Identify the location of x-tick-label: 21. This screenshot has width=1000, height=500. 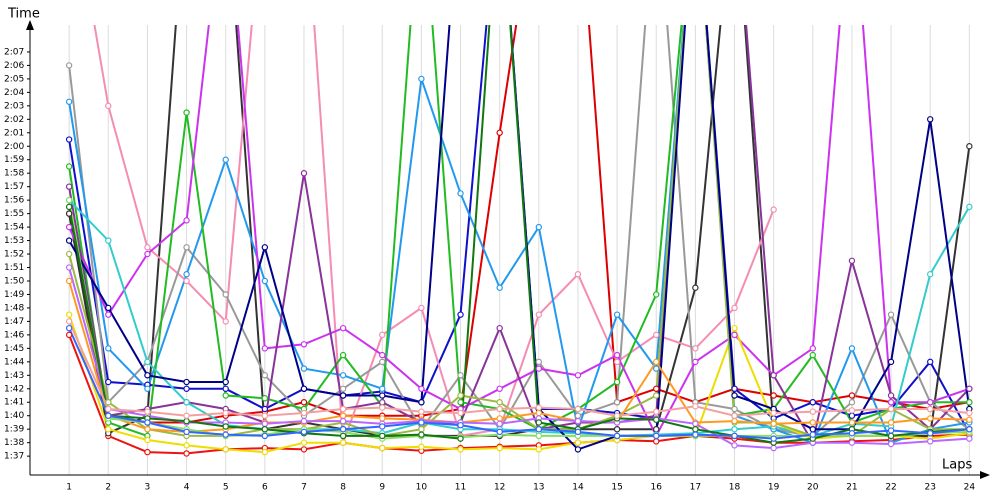
(851, 488).